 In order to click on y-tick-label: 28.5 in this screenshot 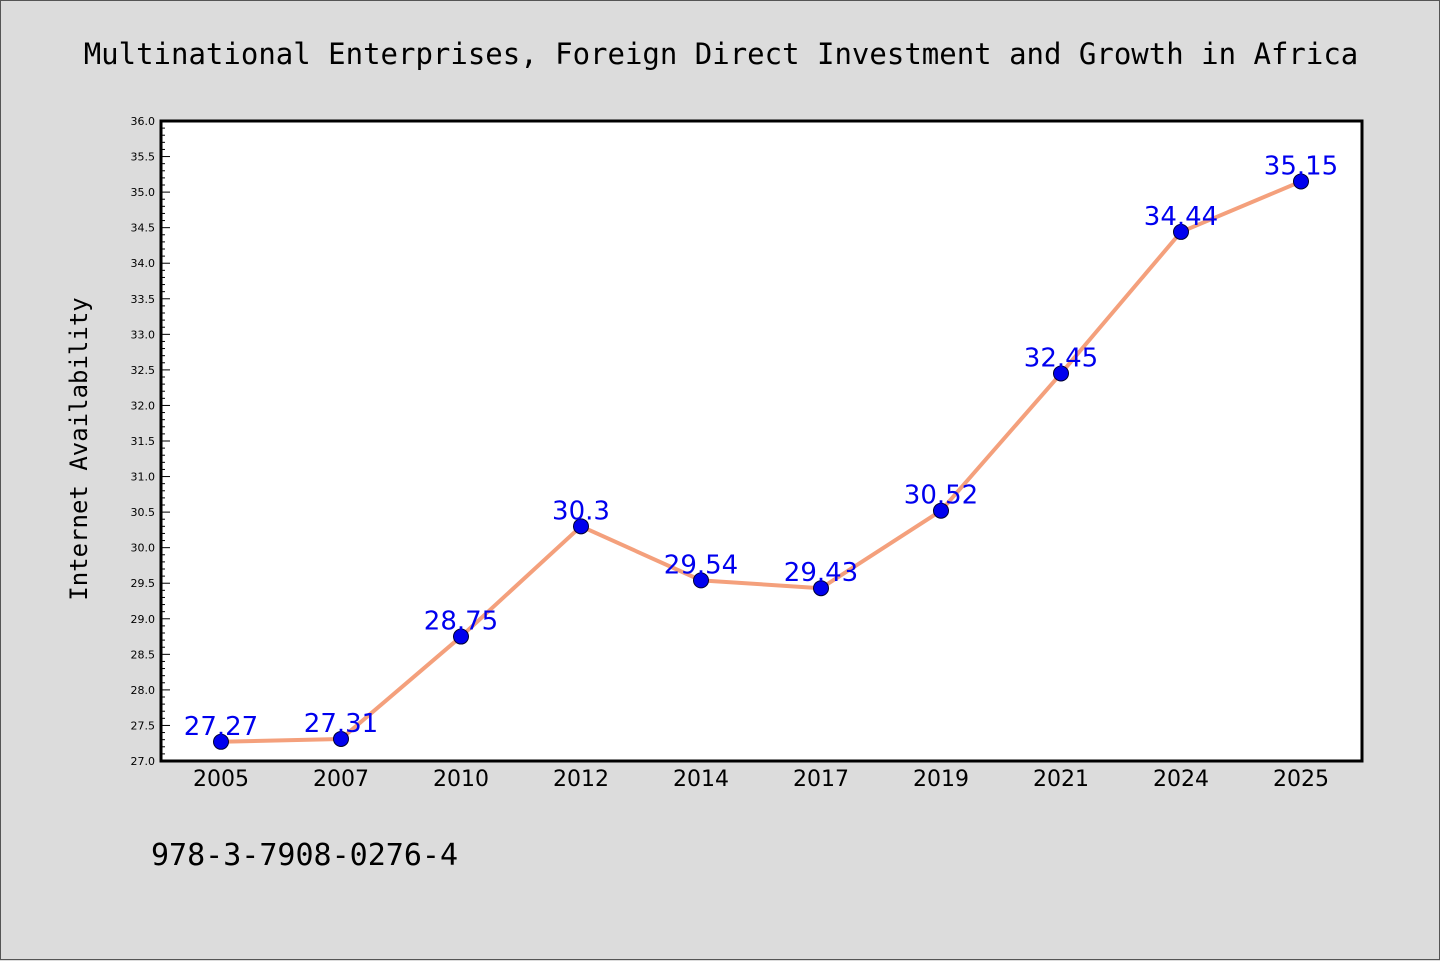, I will do `click(143, 654)`.